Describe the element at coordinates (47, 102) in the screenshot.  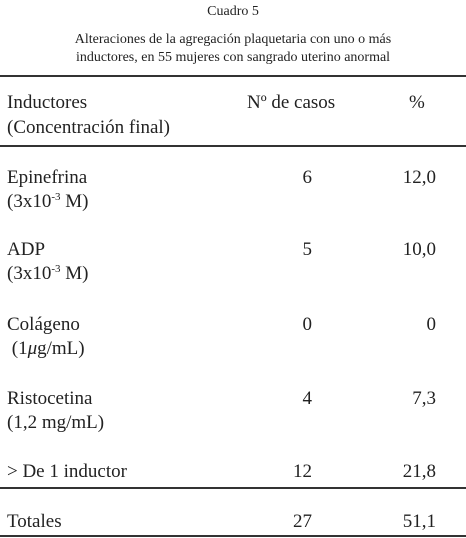
I see `column-header: Inductores` at that location.